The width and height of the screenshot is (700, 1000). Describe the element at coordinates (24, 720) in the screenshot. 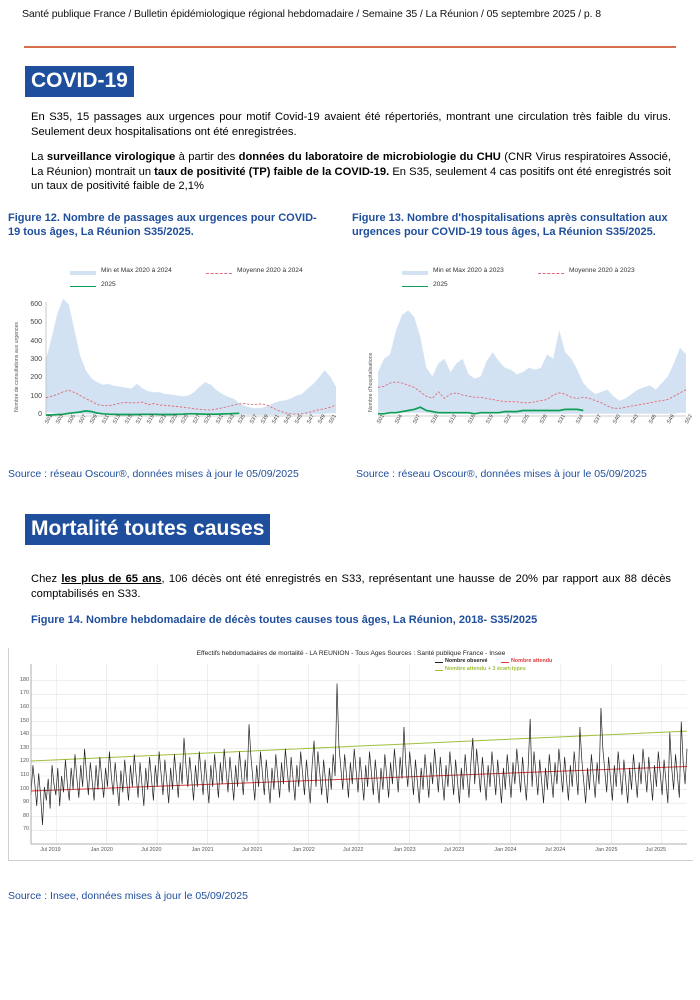

I see `fig14-ytick-3: 150` at that location.